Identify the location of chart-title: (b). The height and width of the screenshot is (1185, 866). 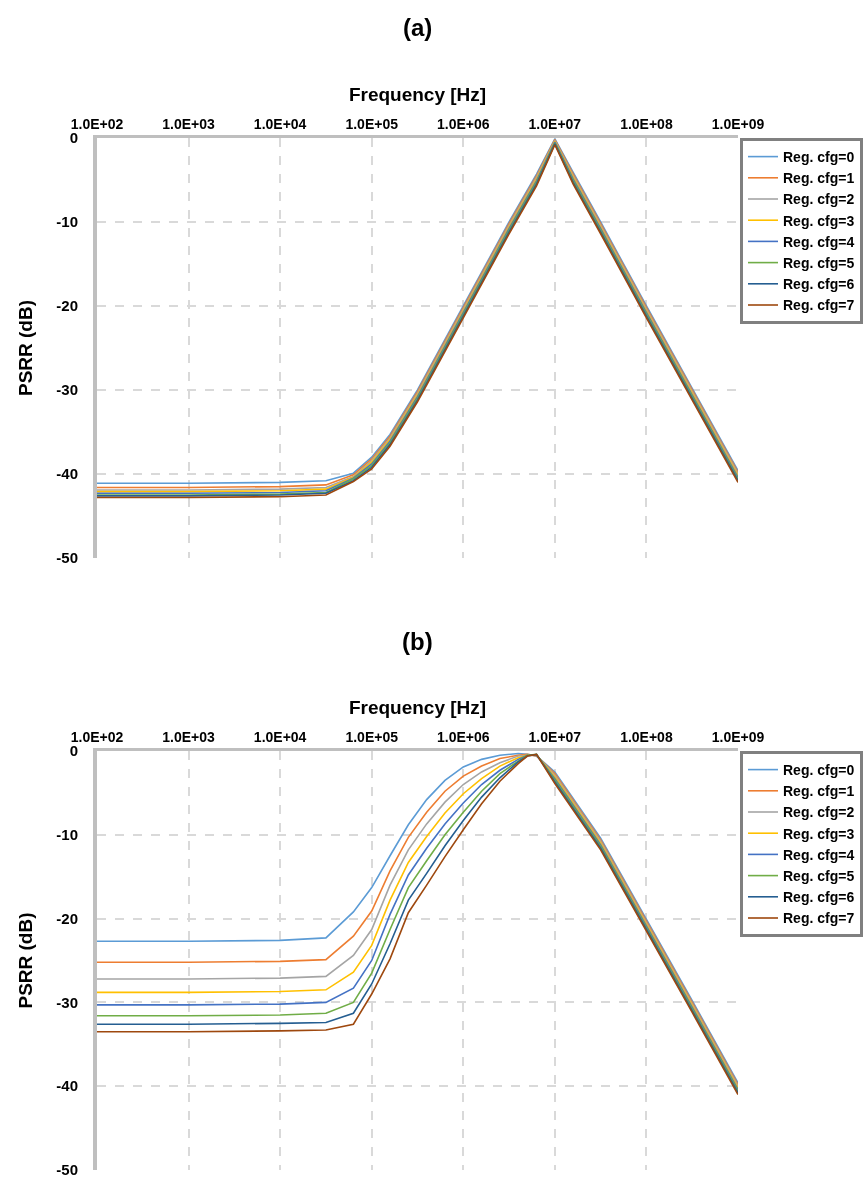
(417, 641).